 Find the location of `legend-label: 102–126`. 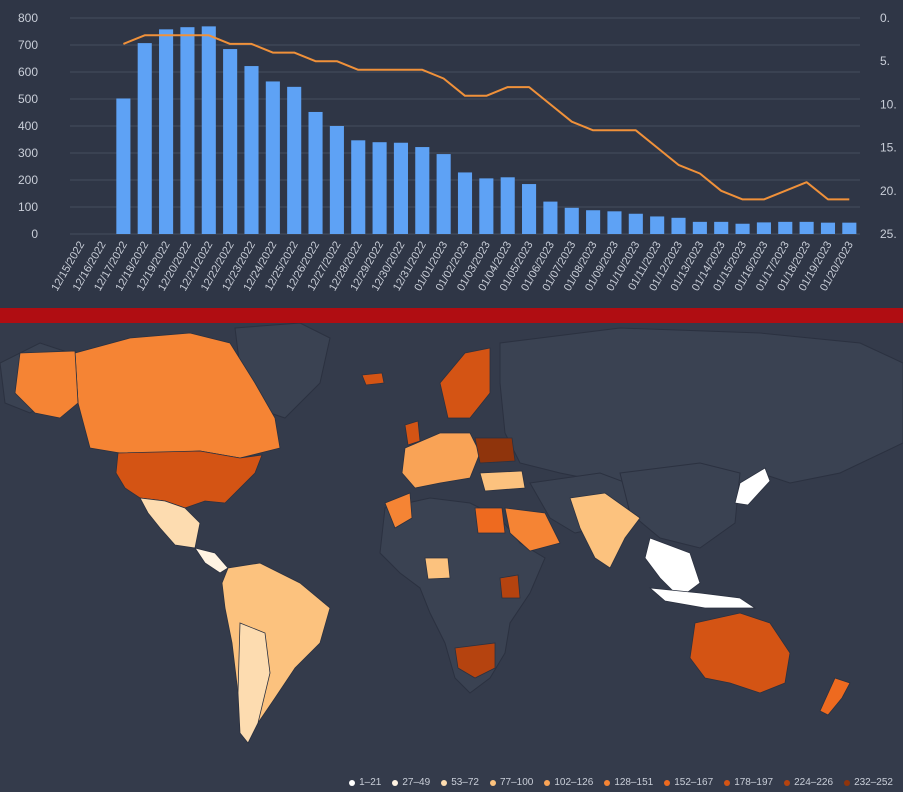

legend-label: 102–126 is located at coordinates (574, 782).